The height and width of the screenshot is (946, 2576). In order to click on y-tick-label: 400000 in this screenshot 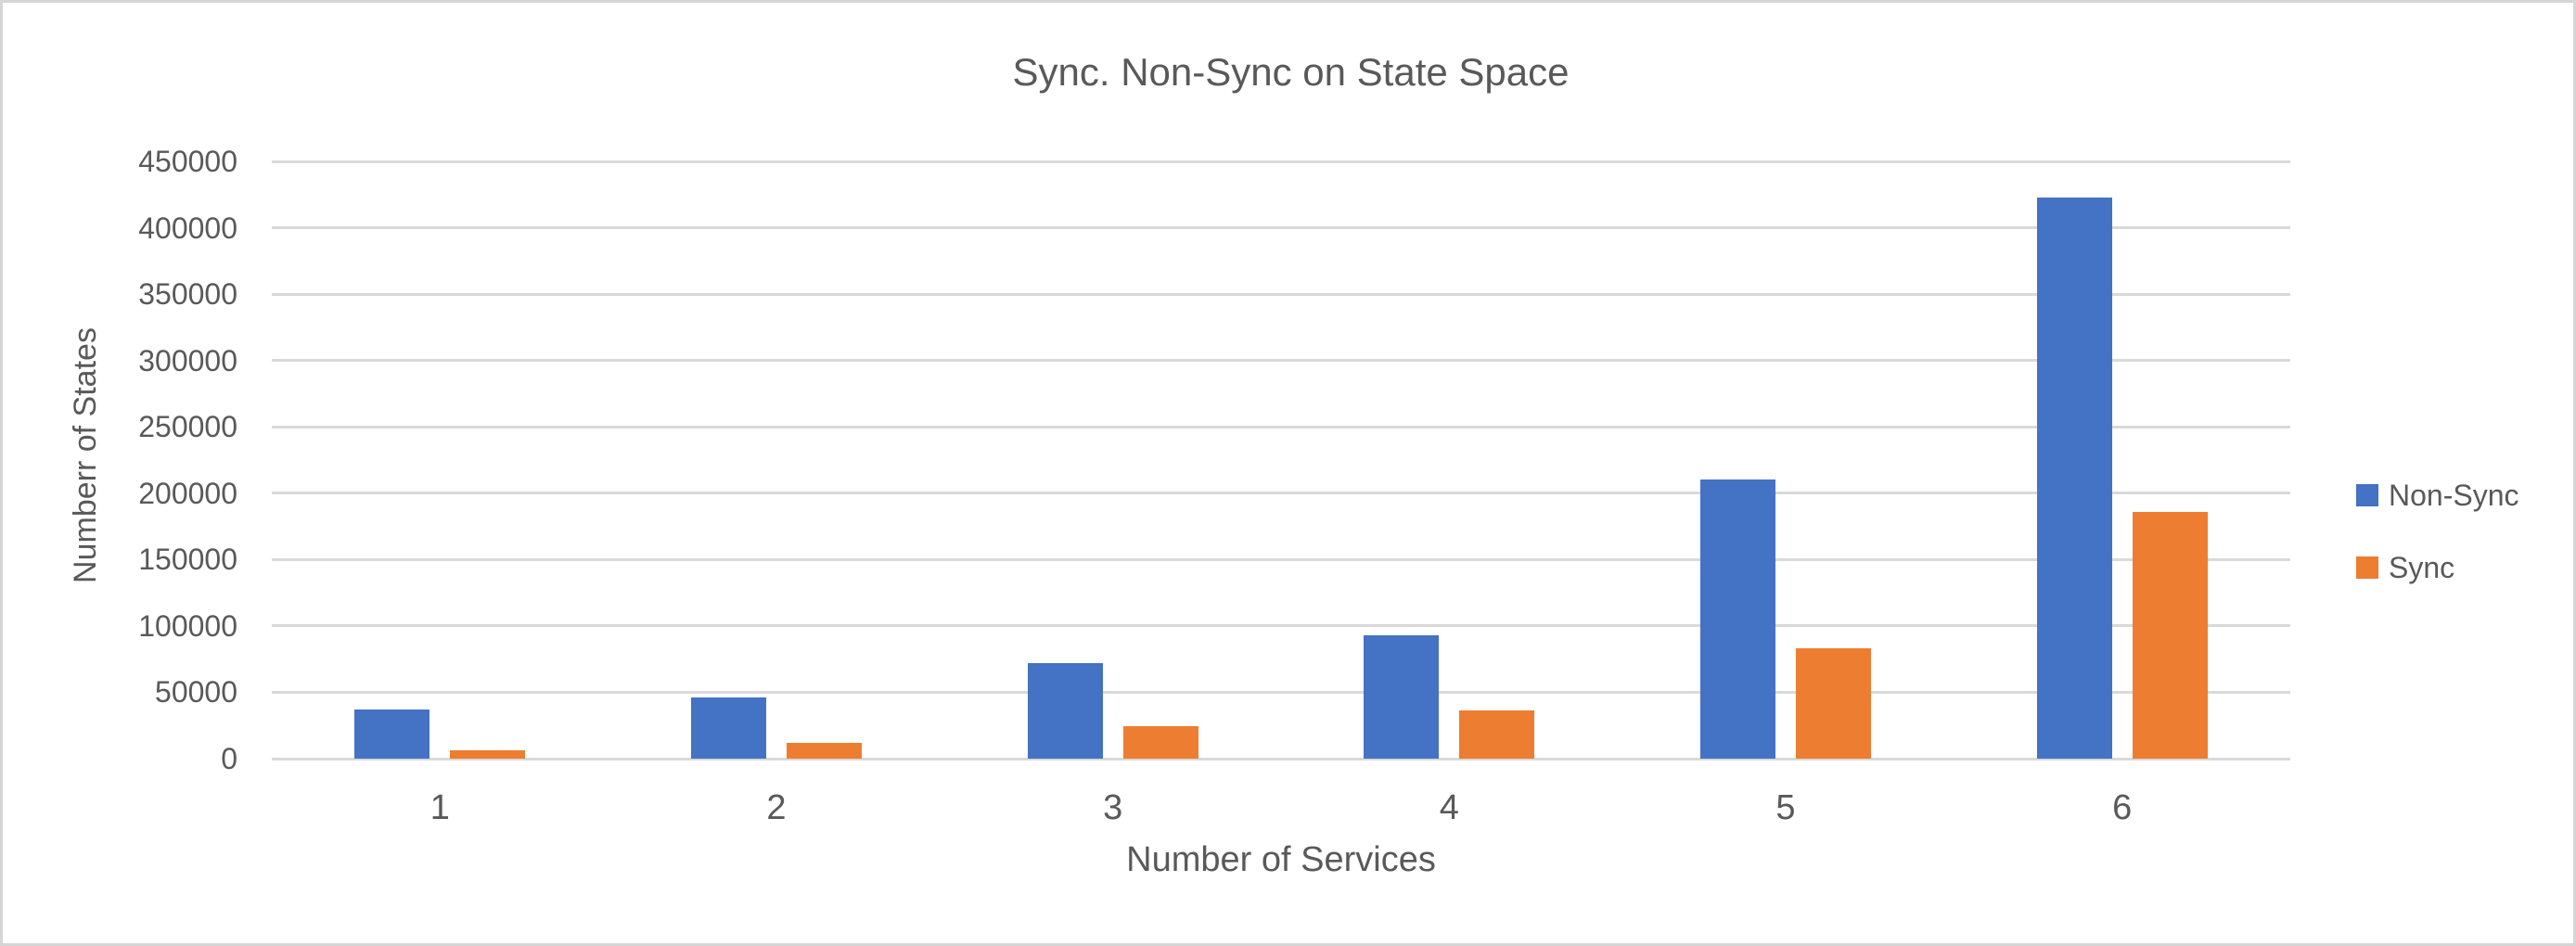, I will do `click(187, 228)`.